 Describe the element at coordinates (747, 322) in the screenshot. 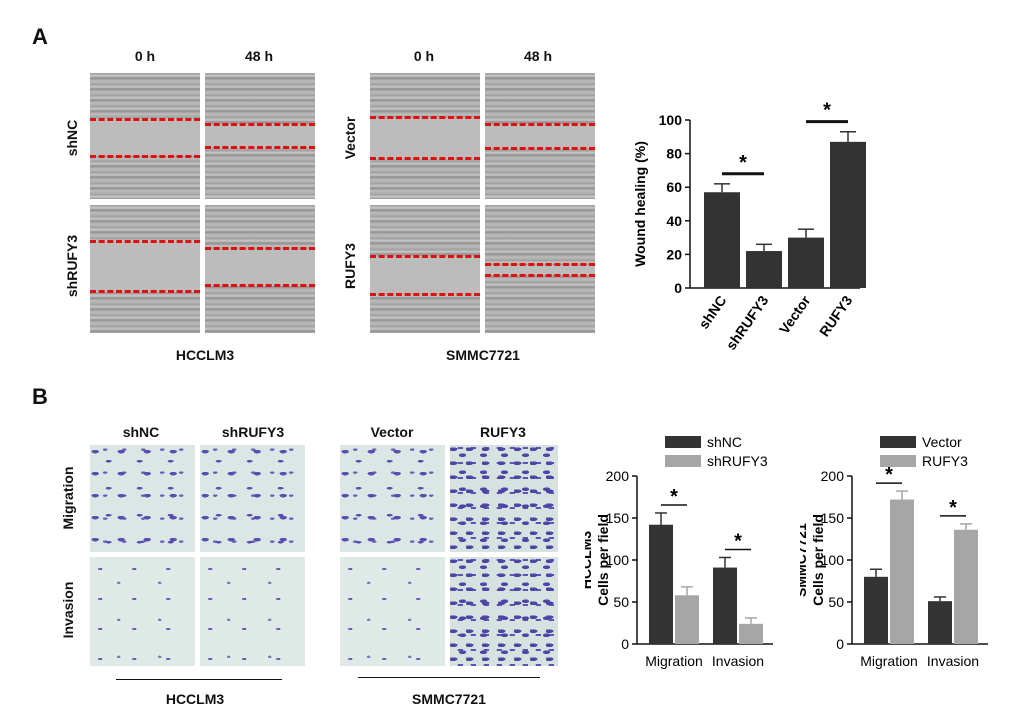

I see `x-tick-label: shRUFY3` at that location.